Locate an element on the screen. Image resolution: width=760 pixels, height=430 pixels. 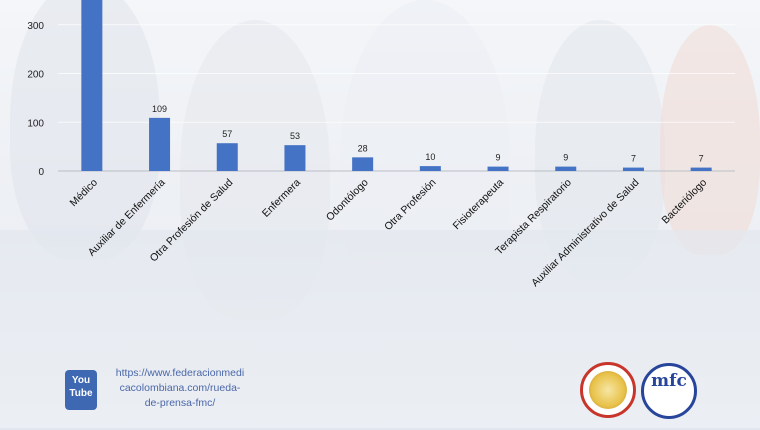
category-label: Otra Profesión is located at coordinates (410, 205).